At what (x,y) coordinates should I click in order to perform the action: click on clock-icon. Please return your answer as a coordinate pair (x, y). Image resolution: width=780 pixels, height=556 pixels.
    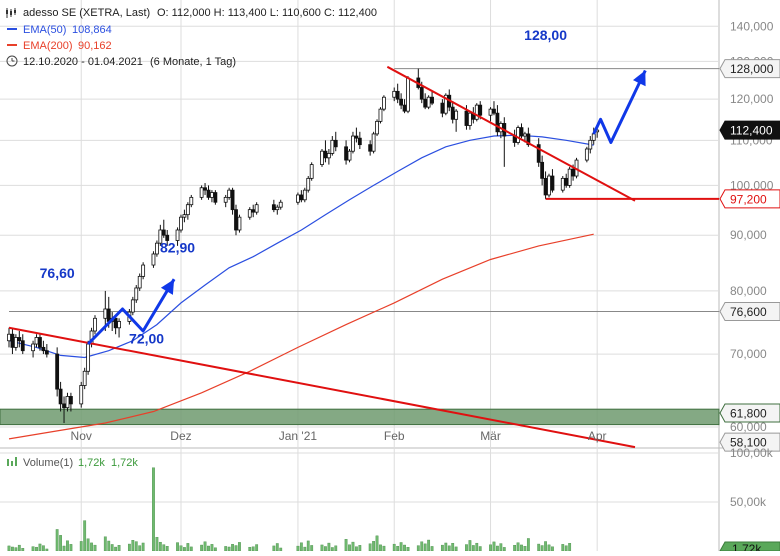
    Looking at the image, I should click on (12, 61).